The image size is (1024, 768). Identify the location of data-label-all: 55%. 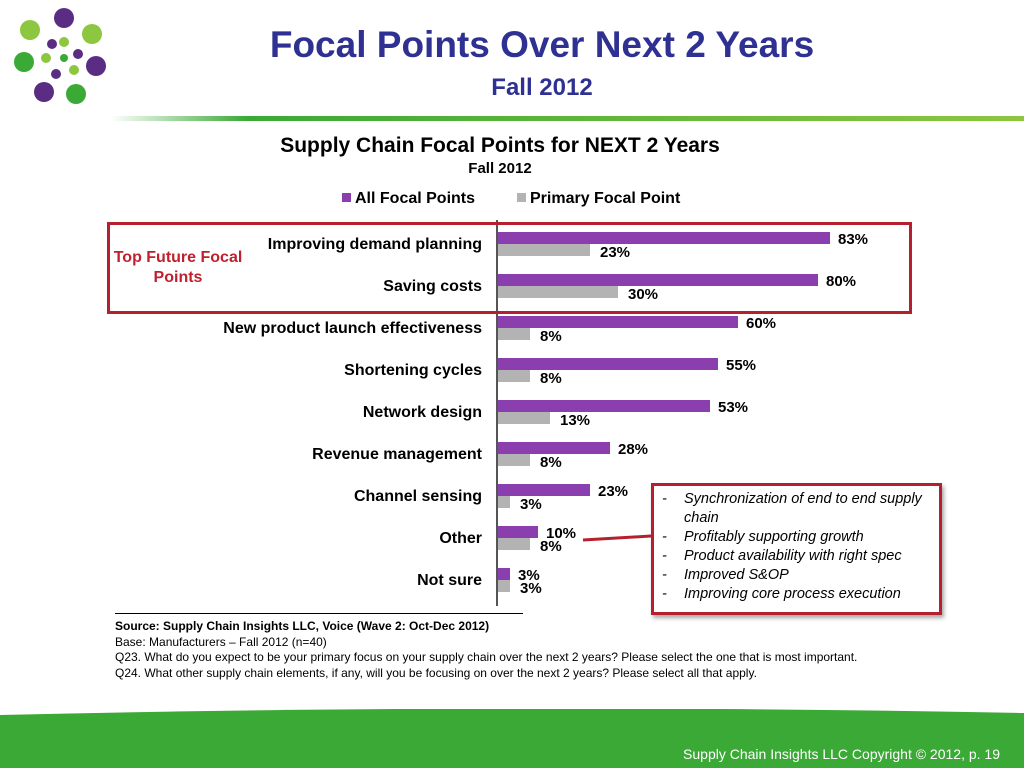
(741, 365).